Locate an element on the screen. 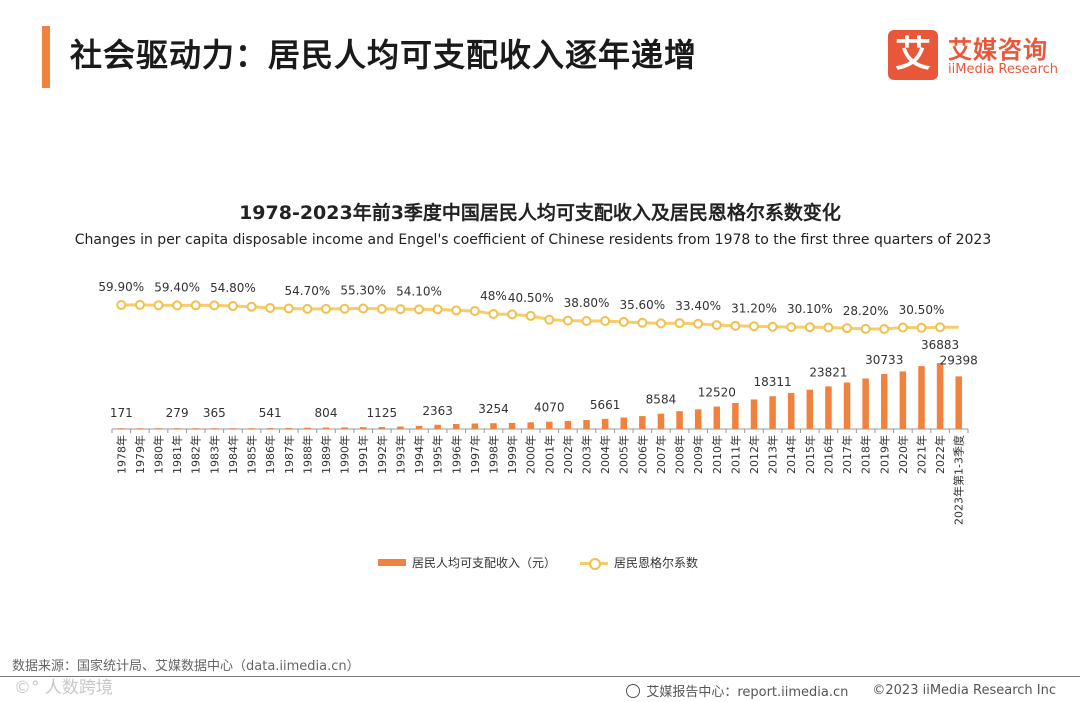  x-tick-label: 1979年 is located at coordinates (140, 454).